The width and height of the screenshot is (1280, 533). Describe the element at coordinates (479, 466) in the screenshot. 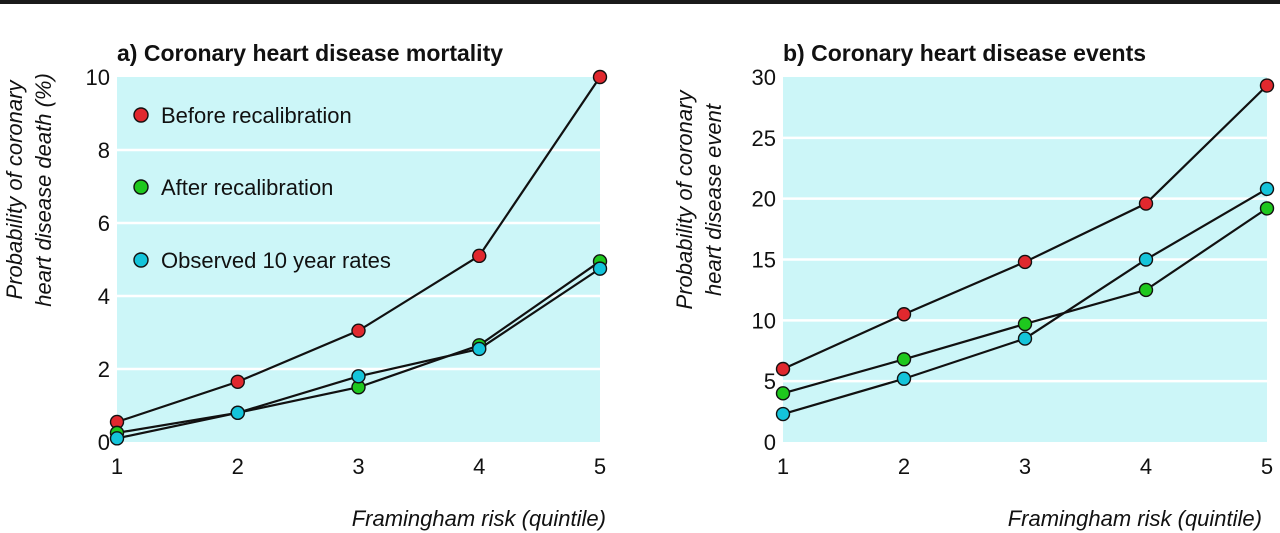

I see `panel-a-x-tick-4: 4` at that location.